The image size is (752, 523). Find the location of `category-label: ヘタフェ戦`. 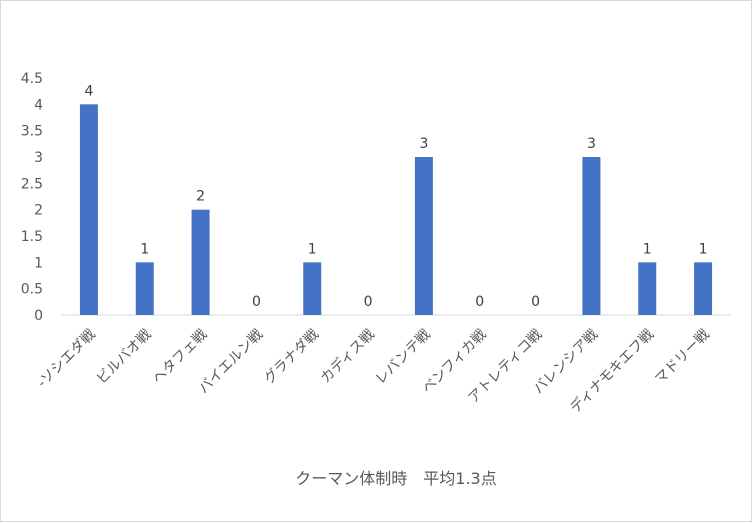

category-label: ヘタフェ戦 is located at coordinates (180, 357).